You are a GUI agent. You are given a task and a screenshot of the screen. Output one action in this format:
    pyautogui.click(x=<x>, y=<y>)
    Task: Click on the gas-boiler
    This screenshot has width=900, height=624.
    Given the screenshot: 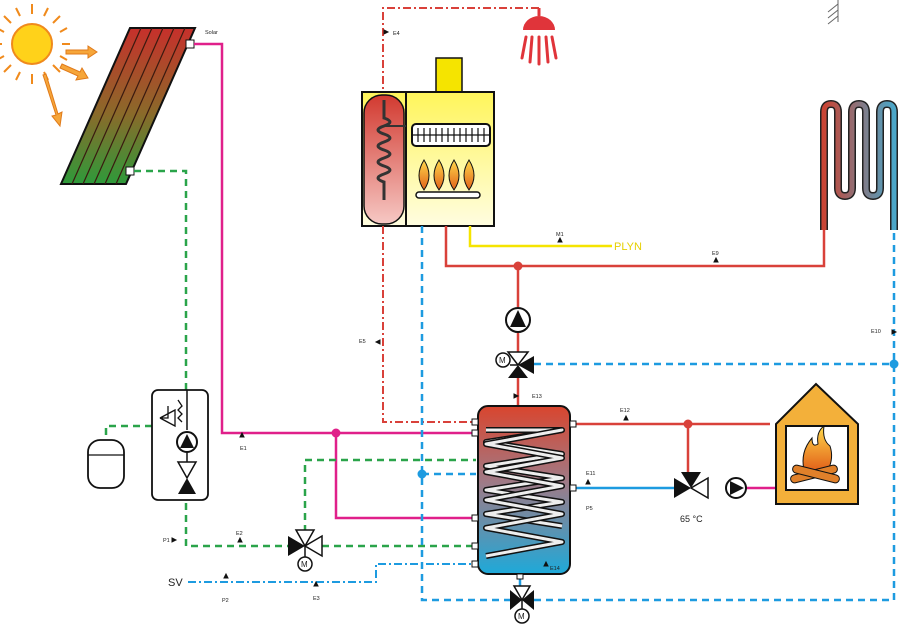 What is the action you would take?
    pyautogui.click(x=428, y=142)
    